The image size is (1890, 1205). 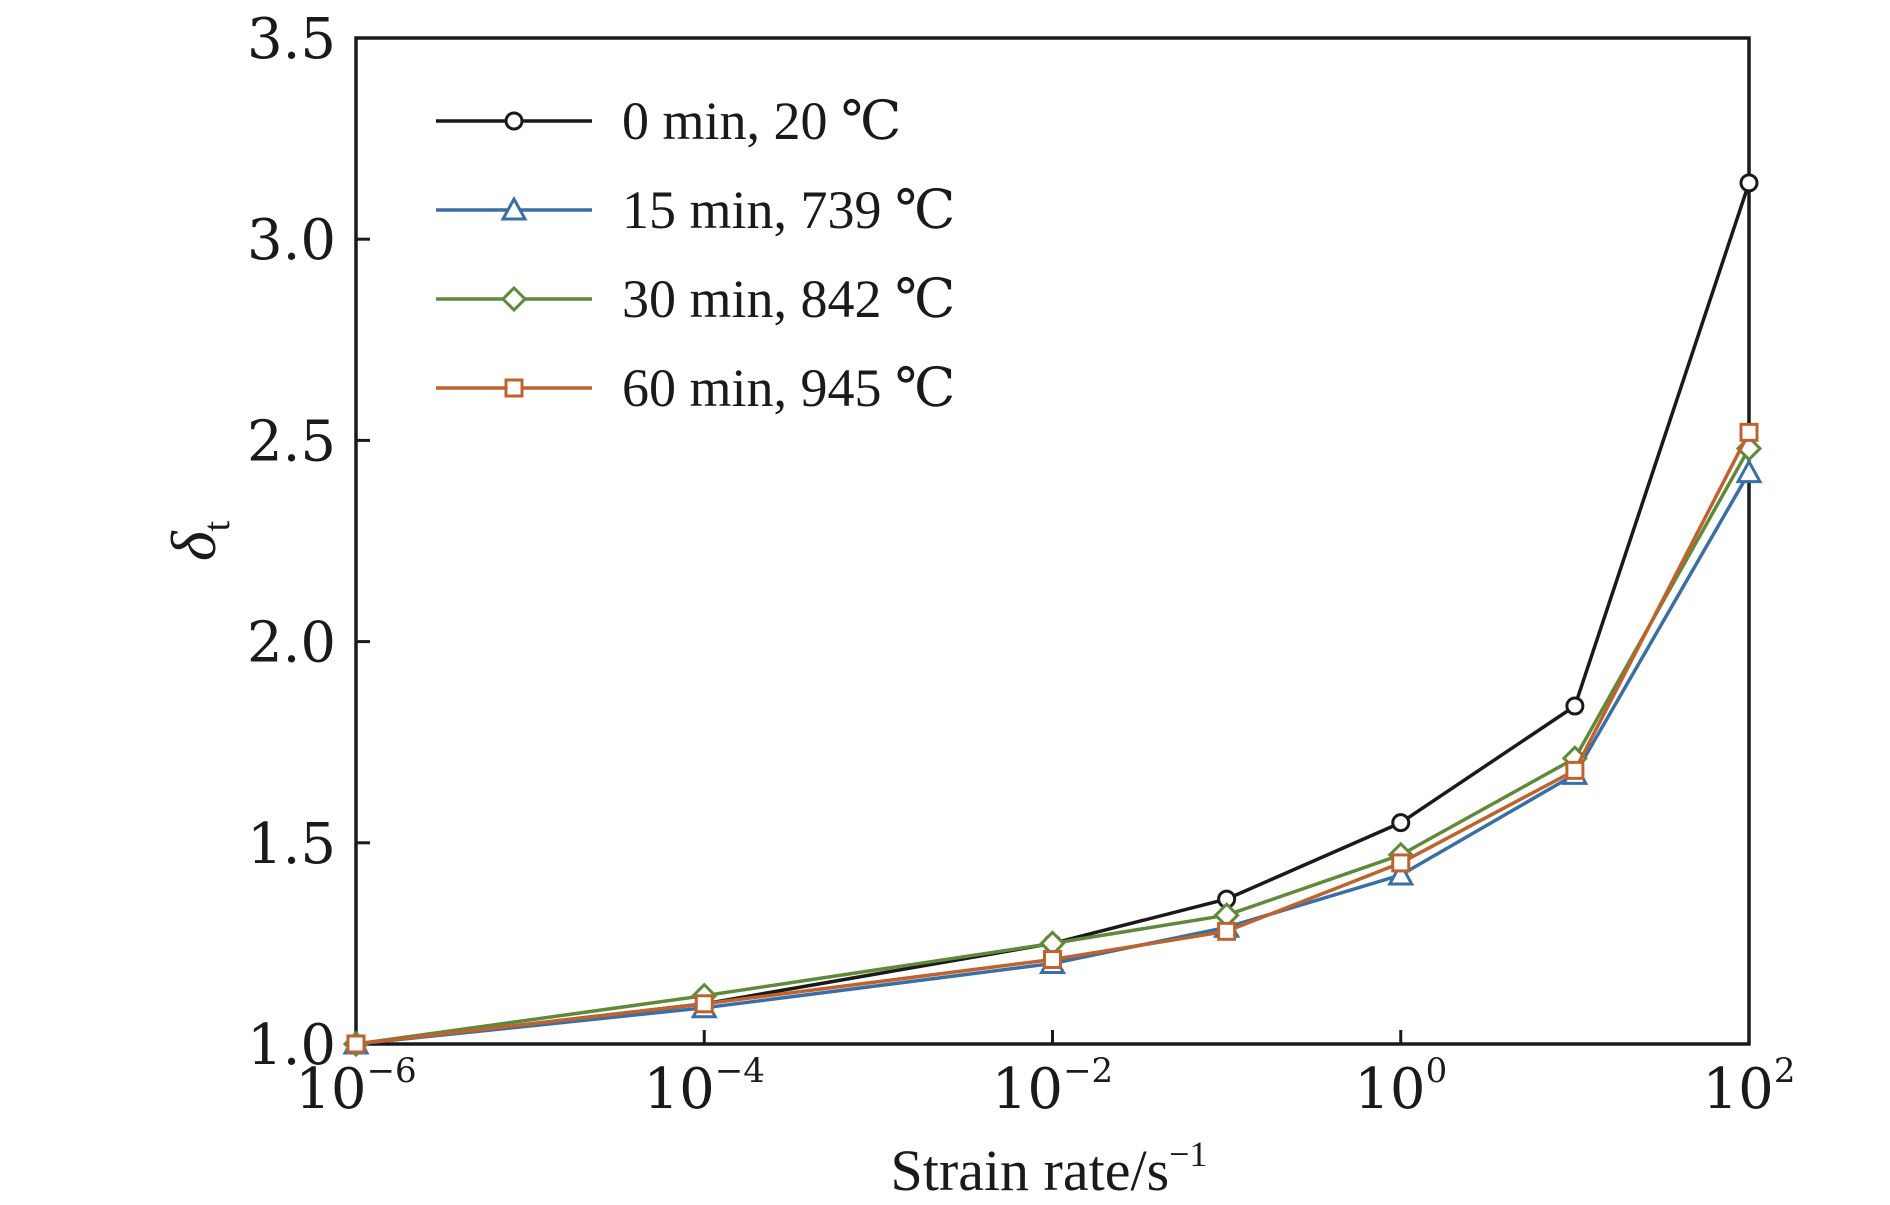 I want to click on x-tick-label-2: 10⁻², so click(x=1052, y=1086).